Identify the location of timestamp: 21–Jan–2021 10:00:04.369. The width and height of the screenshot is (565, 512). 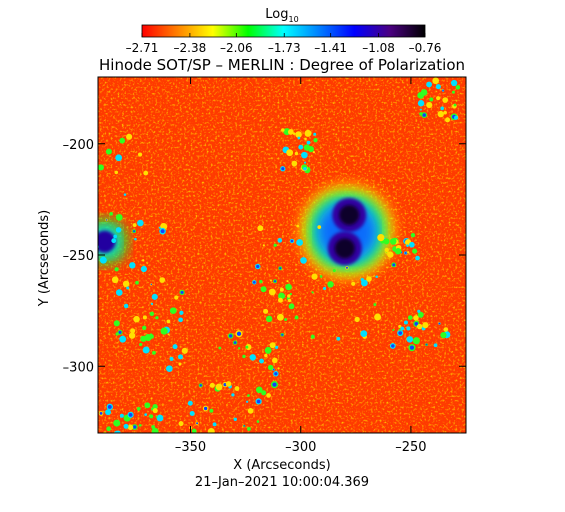
(282, 482).